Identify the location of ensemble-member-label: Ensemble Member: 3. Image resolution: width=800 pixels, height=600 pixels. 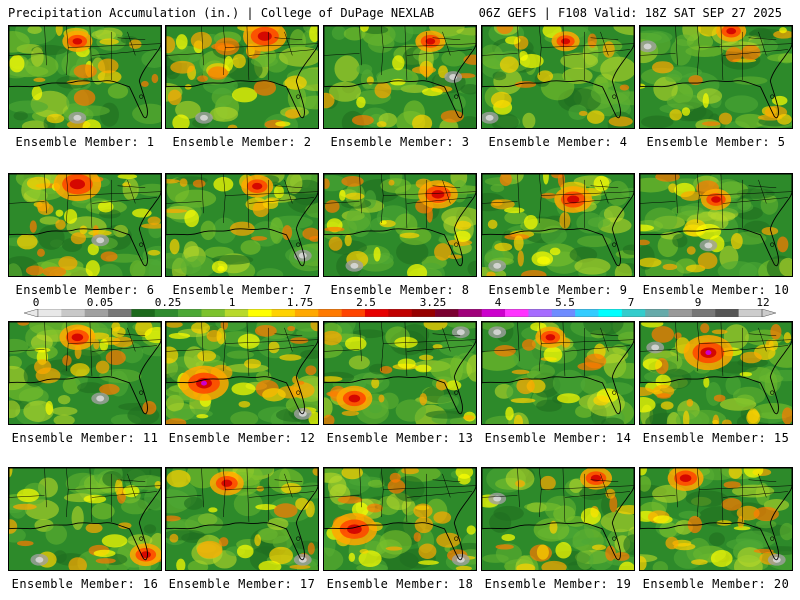
(400, 142).